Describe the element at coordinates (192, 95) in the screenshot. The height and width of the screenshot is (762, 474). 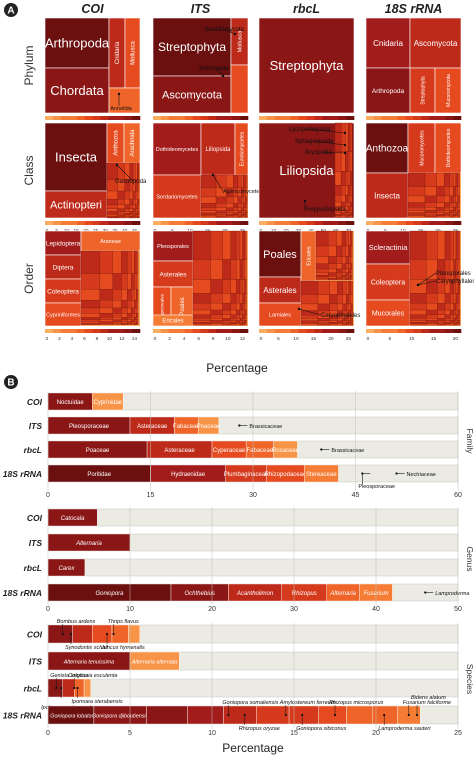
I see `treemap-label-ascomycota: Ascomycota` at that location.